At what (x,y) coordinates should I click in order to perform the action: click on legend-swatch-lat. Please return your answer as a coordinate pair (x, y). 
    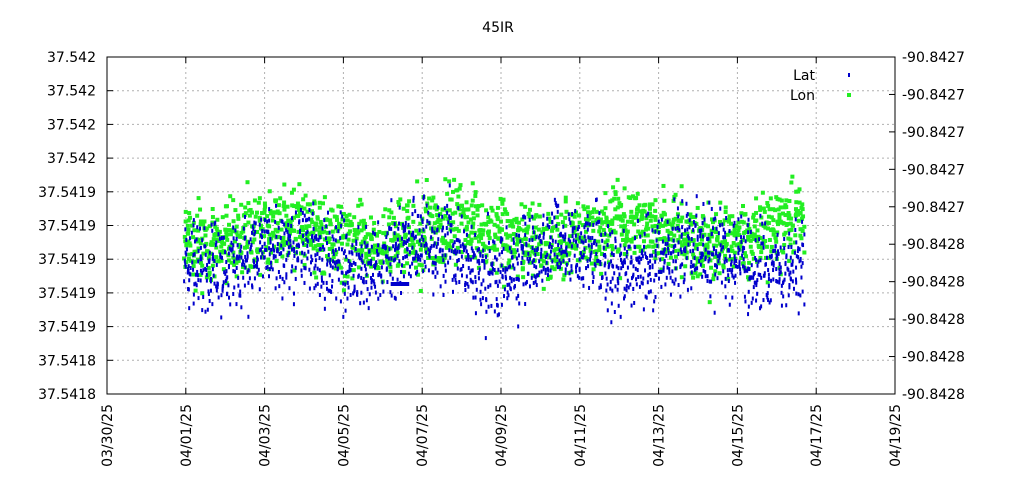
    Looking at the image, I should click on (849, 75).